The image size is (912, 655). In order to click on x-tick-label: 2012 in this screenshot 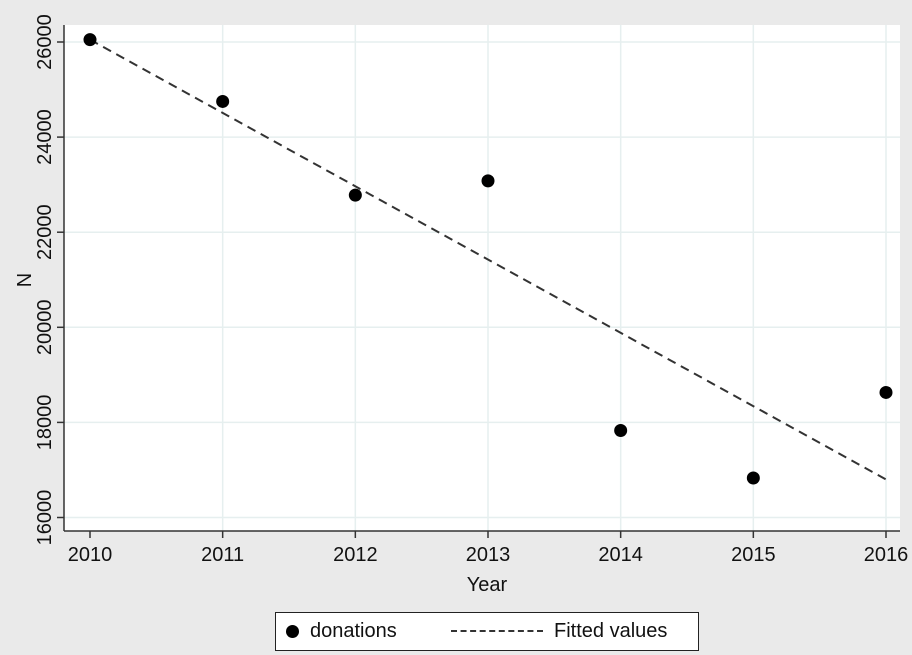, I will do `click(355, 555)`.